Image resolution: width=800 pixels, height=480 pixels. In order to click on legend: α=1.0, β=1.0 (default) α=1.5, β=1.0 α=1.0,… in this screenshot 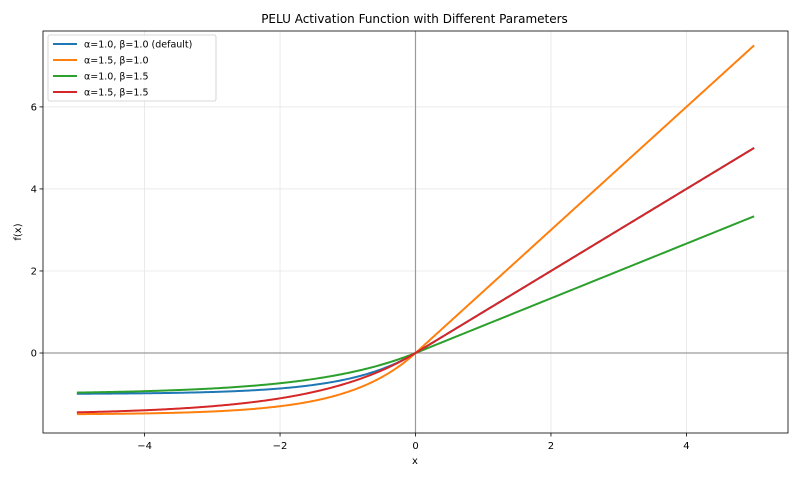, I will do `click(132, 68)`.